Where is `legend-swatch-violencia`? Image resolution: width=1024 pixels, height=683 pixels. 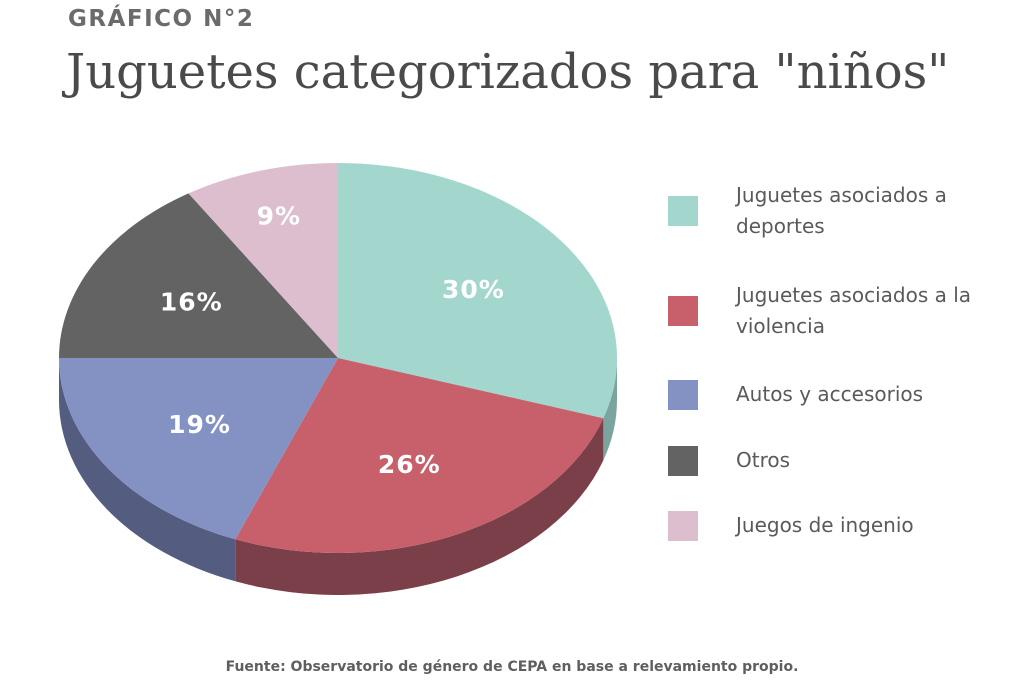
legend-swatch-violencia is located at coordinates (683, 311).